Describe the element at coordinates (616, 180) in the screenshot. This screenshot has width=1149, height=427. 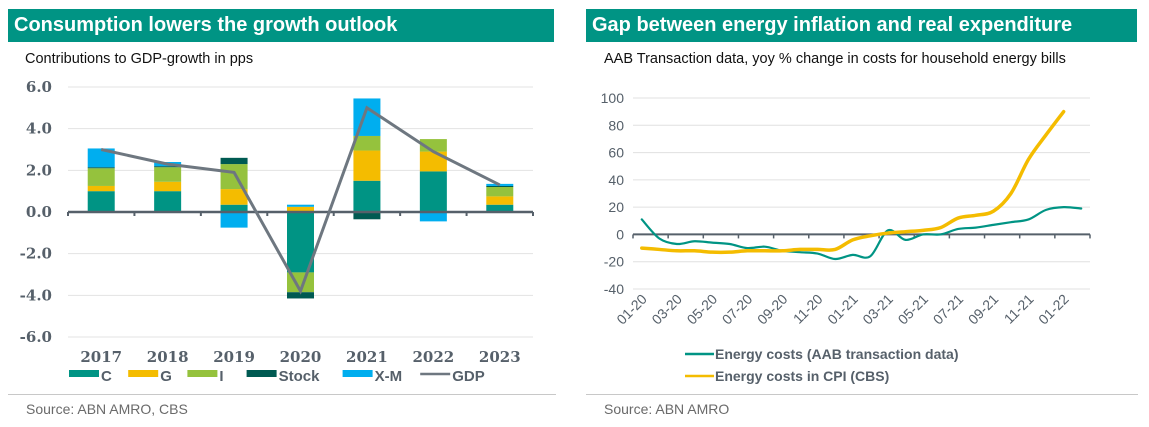
I see `y-tick-label: 40` at that location.